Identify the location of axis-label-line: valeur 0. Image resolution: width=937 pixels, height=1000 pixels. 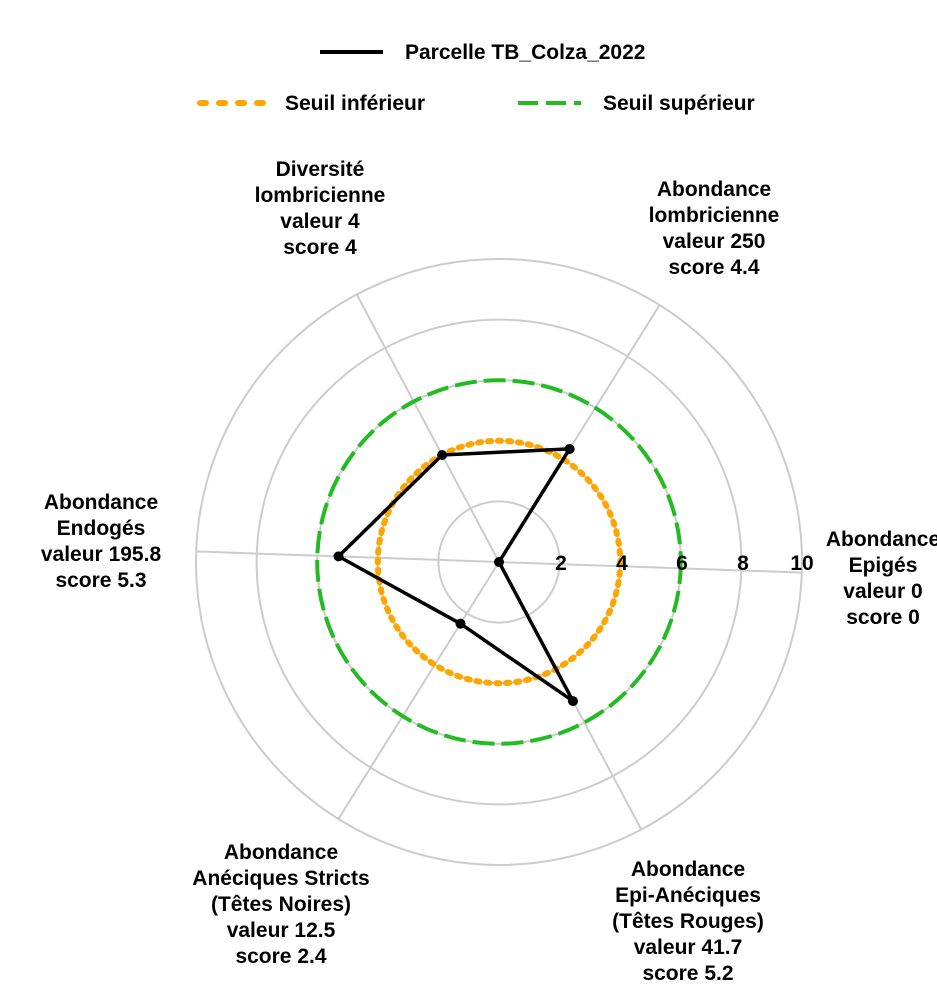
(882, 591).